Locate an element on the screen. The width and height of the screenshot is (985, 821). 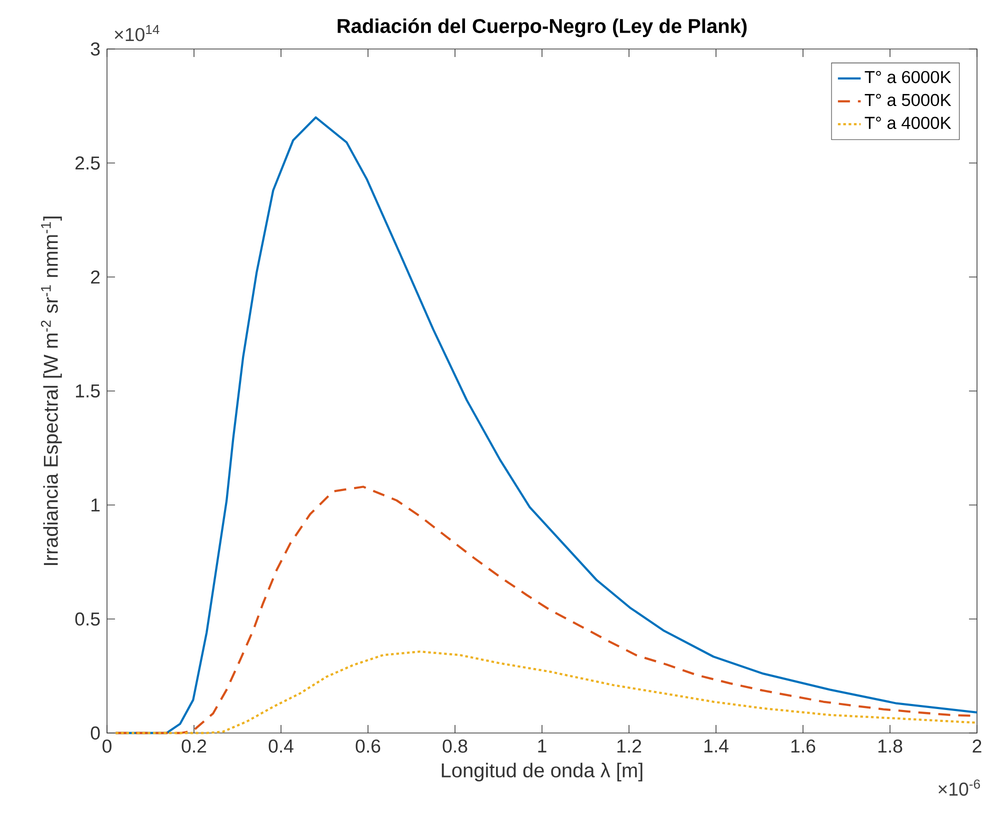
y-tick-label: 0.5 is located at coordinates (87, 619).